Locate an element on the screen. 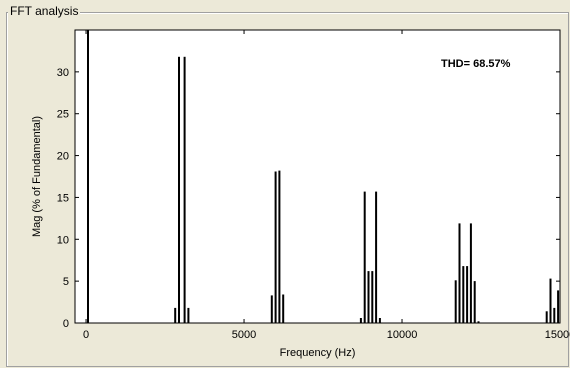  x-tick-label-1: 5000 is located at coordinates (244, 335).